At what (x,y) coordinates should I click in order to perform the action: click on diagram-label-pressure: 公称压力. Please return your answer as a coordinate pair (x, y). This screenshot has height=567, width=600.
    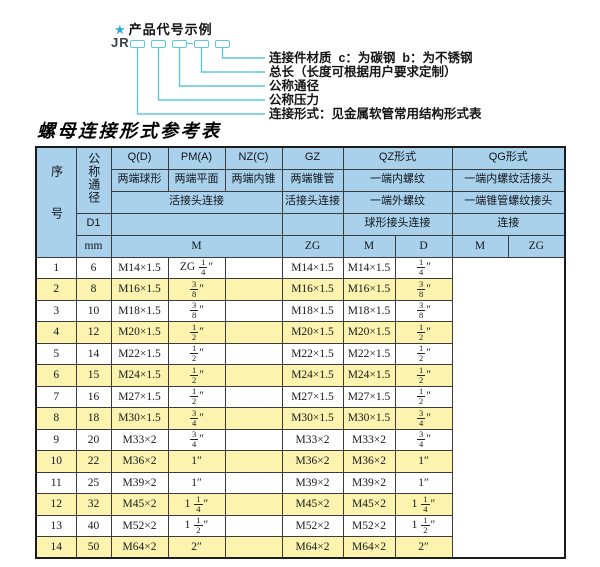
    Looking at the image, I should click on (294, 100).